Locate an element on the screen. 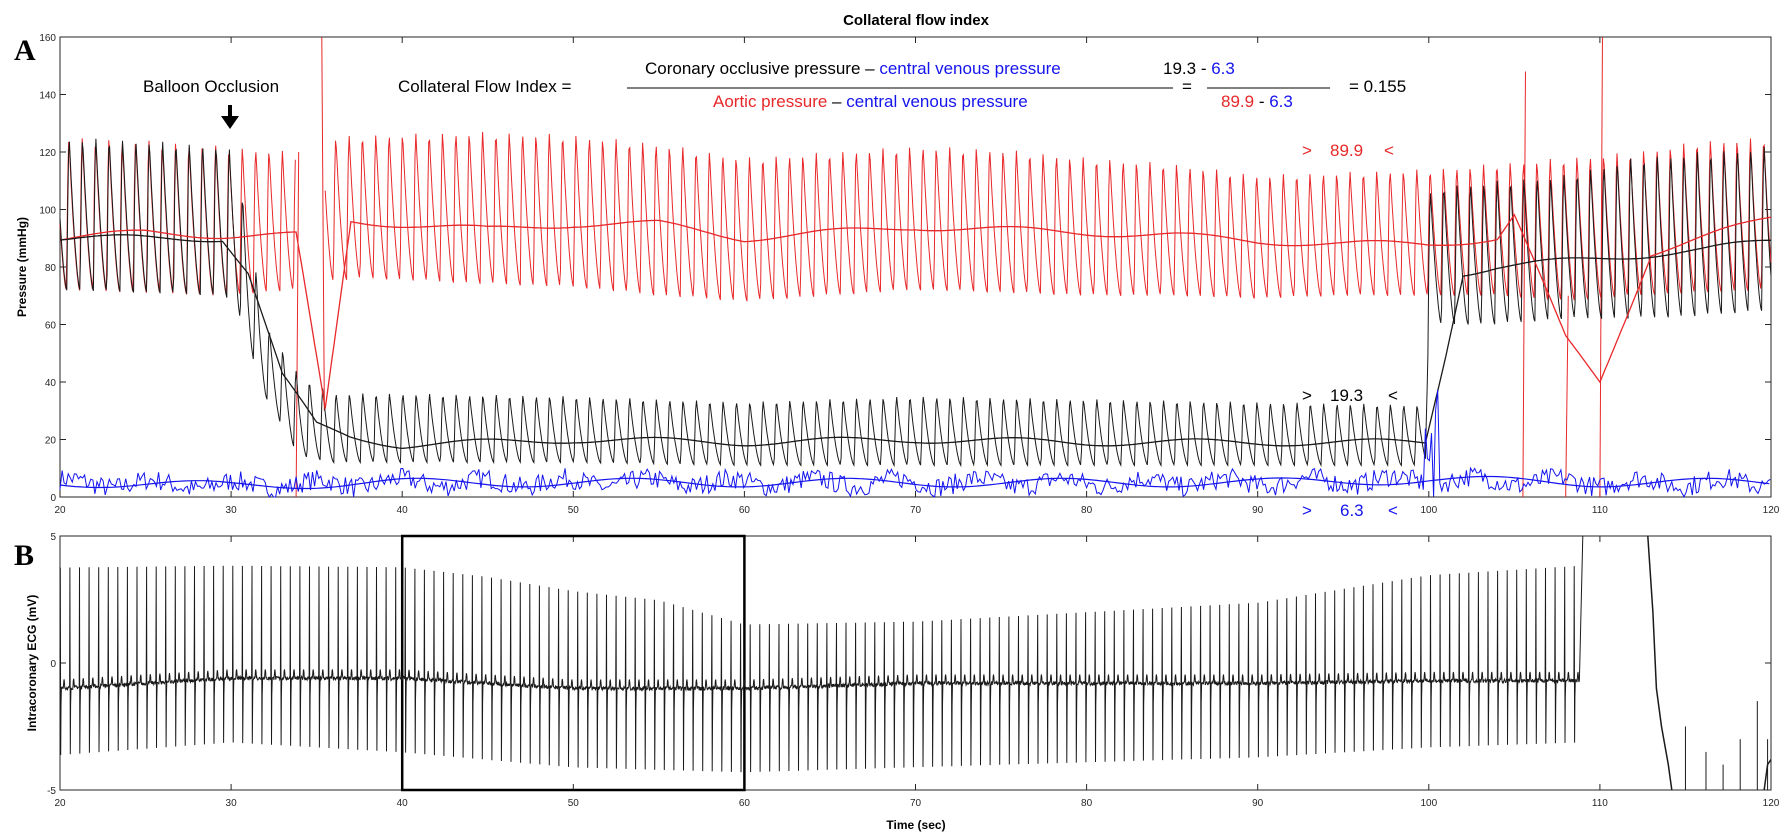 This screenshot has width=1789, height=838. panel-a-ytick-label: 0 is located at coordinates (53, 498).